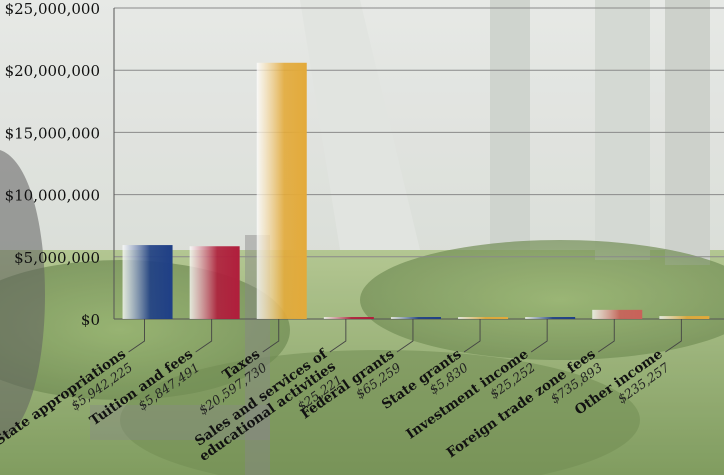  I want to click on y-tick-label: $25,000,000, so click(52, 9).